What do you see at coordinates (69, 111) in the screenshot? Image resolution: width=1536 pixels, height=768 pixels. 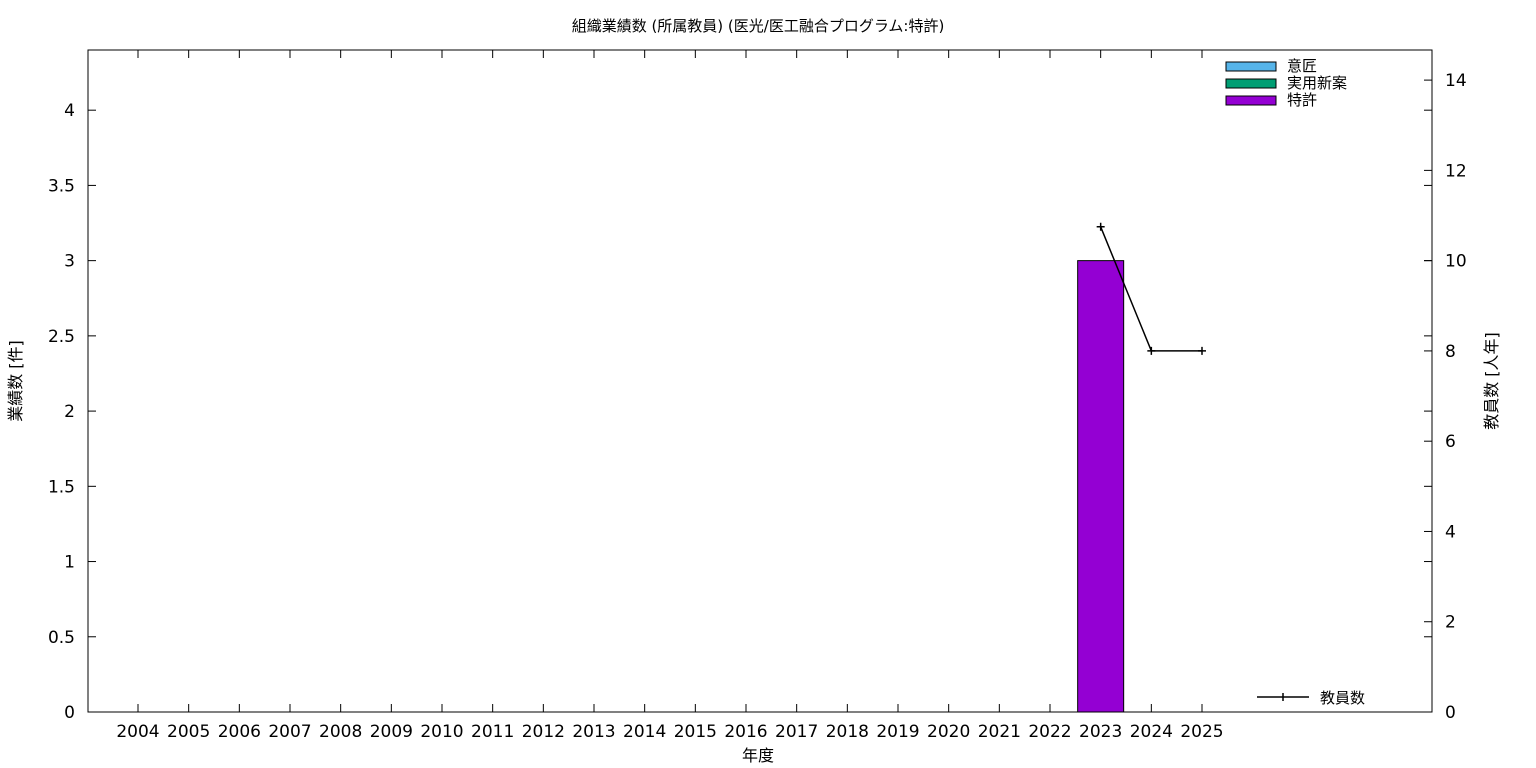 I see `y-tick-label: 4` at bounding box center [69, 111].